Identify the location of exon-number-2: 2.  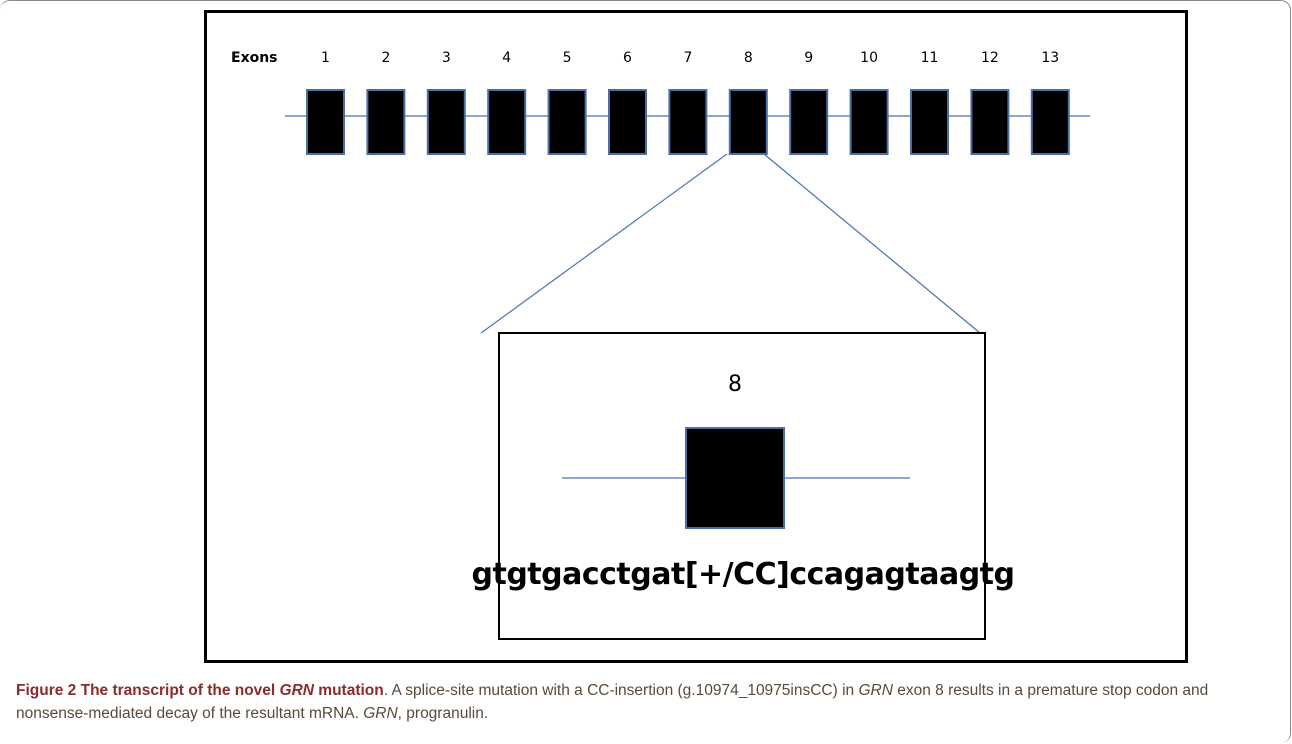
(385, 58).